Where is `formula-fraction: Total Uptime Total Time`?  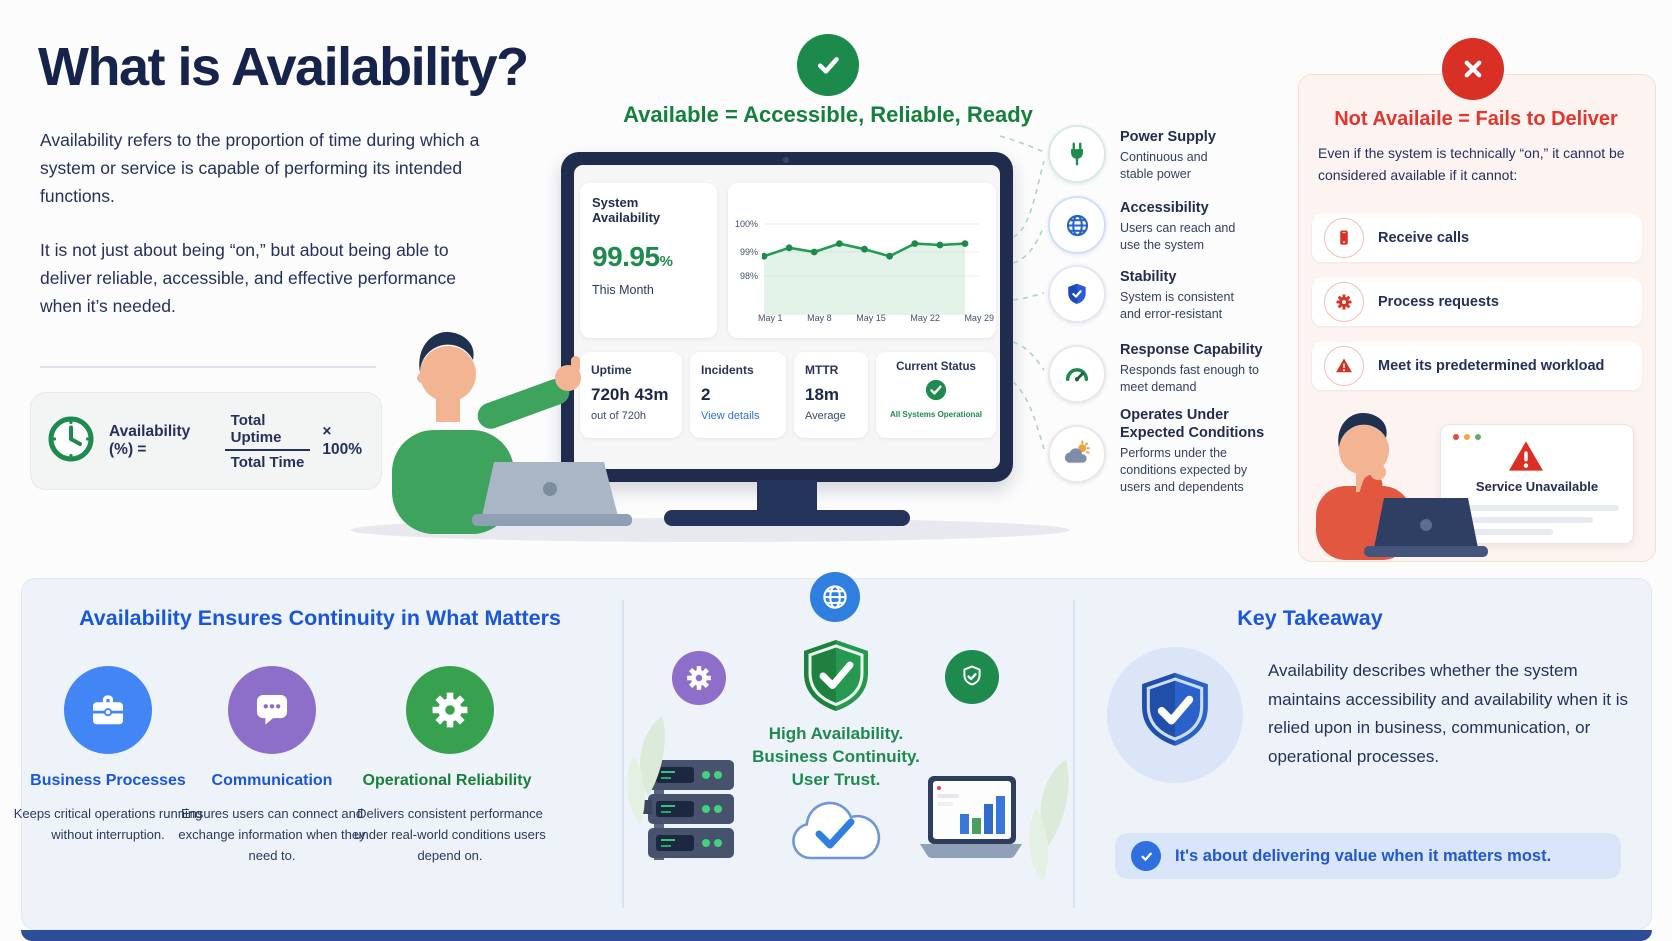 formula-fraction: Total Uptime Total Time is located at coordinates (267, 441).